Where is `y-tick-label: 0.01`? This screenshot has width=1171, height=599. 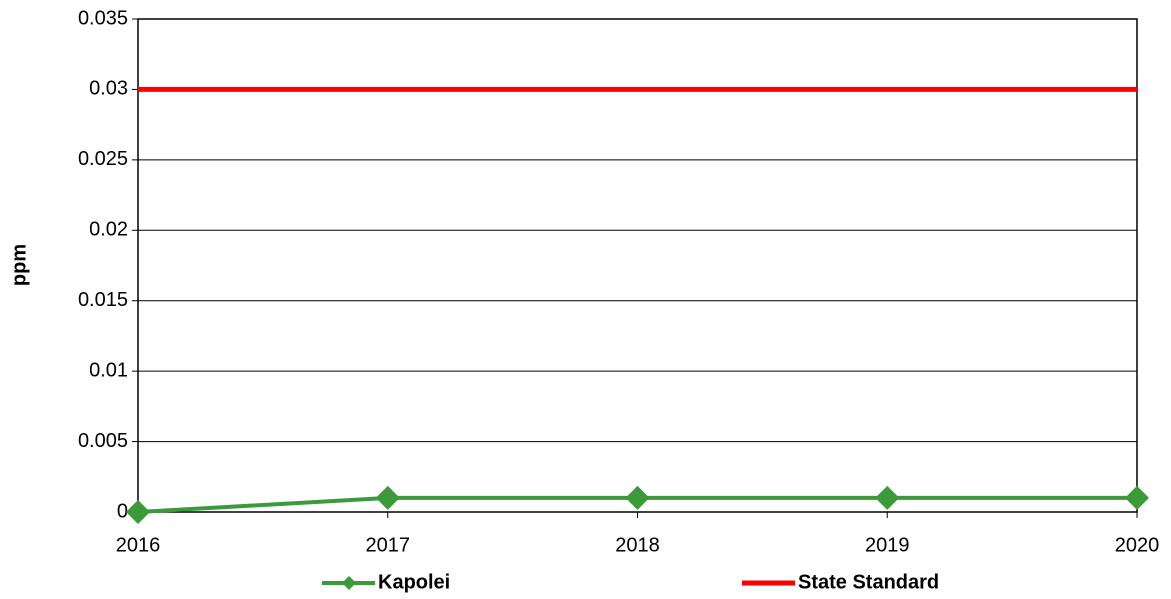
y-tick-label: 0.01 is located at coordinates (108, 370).